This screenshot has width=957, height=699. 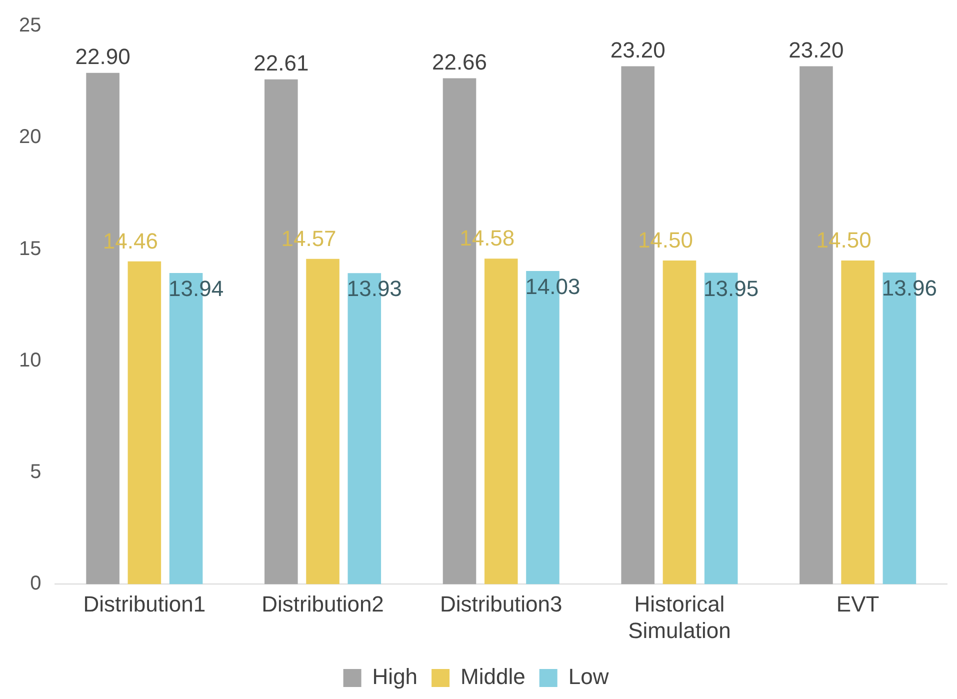 I want to click on y-tick-label: 5, so click(x=36, y=472).